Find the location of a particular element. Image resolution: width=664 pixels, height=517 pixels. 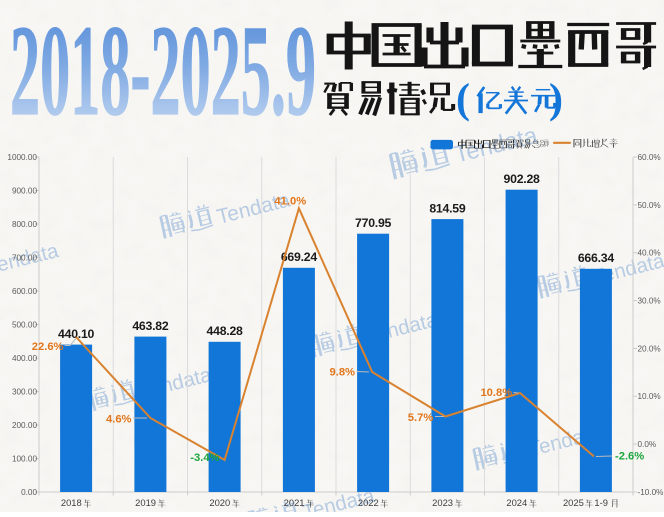

svg-text: -10.0% is located at coordinates (651, 492).